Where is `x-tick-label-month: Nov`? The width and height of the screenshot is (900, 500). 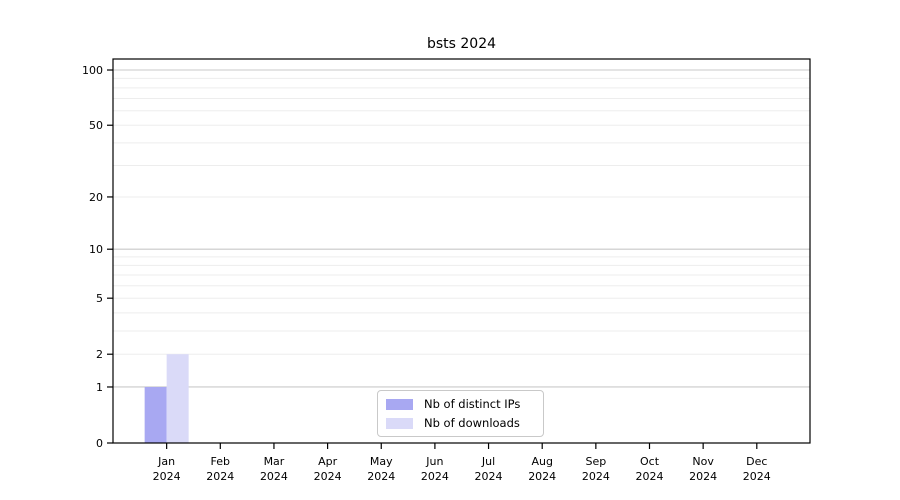
x-tick-label-month: Nov is located at coordinates (703, 461).